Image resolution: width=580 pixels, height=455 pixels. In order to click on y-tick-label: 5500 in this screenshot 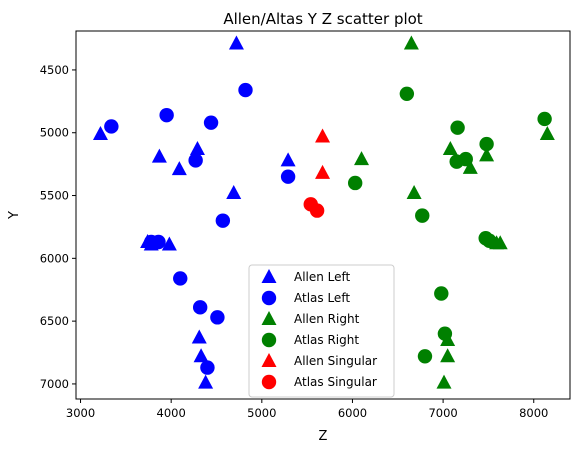, I will do `click(54, 196)`.